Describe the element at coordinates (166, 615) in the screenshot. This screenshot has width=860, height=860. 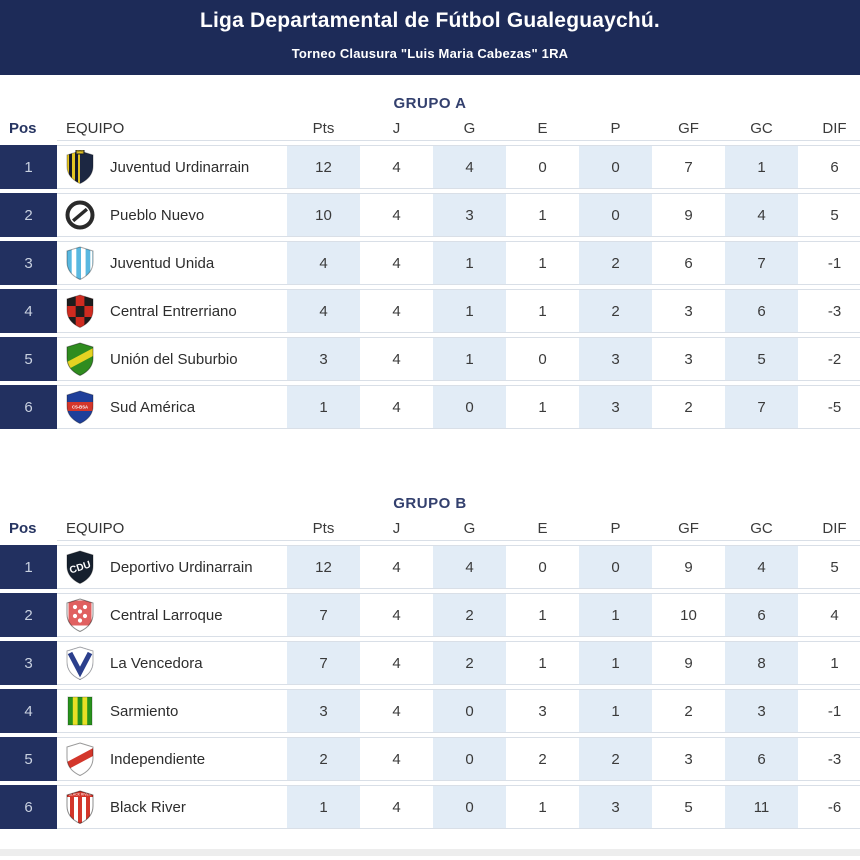
I see `team-name: Central Larroque` at that location.